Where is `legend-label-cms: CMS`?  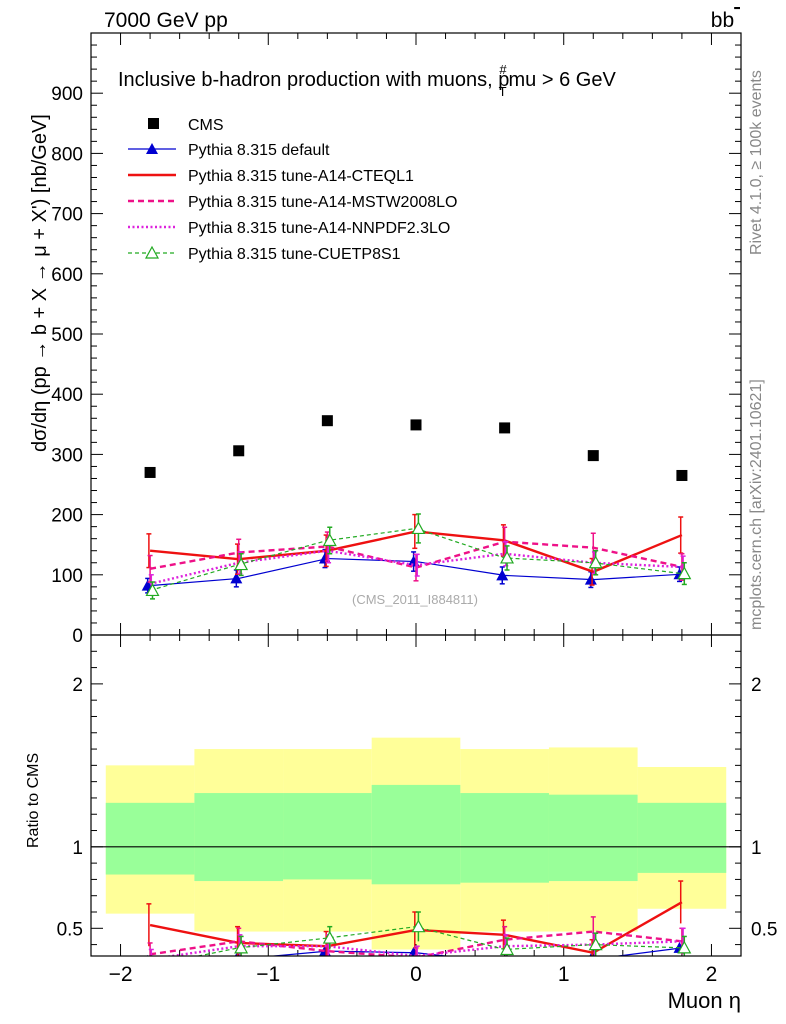 legend-label-cms: CMS is located at coordinates (206, 125).